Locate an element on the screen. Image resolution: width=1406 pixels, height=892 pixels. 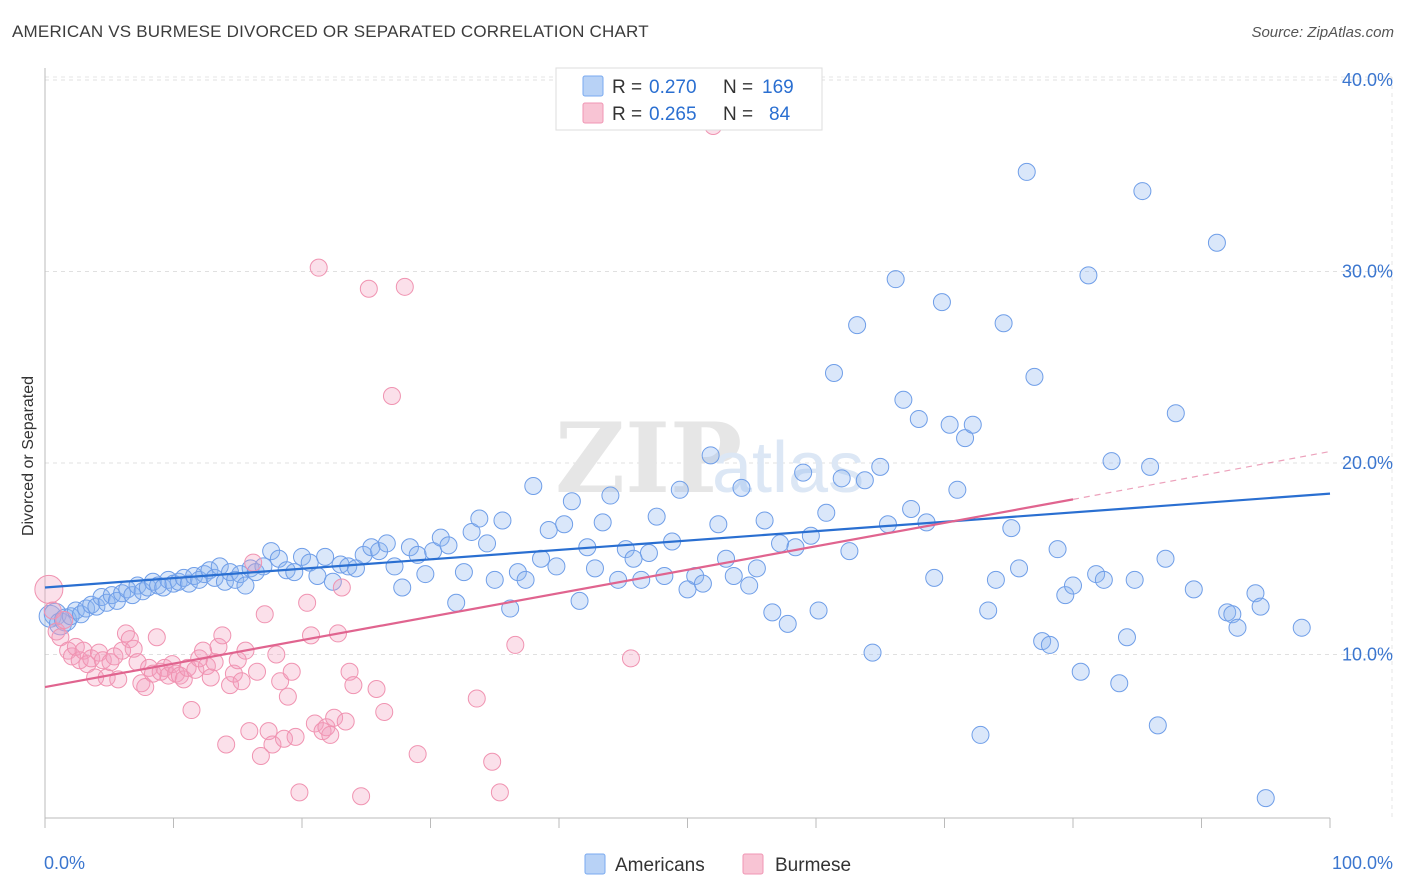
chart-source: Source: ZipAtlas.com is located at coordinates (1322, 32).